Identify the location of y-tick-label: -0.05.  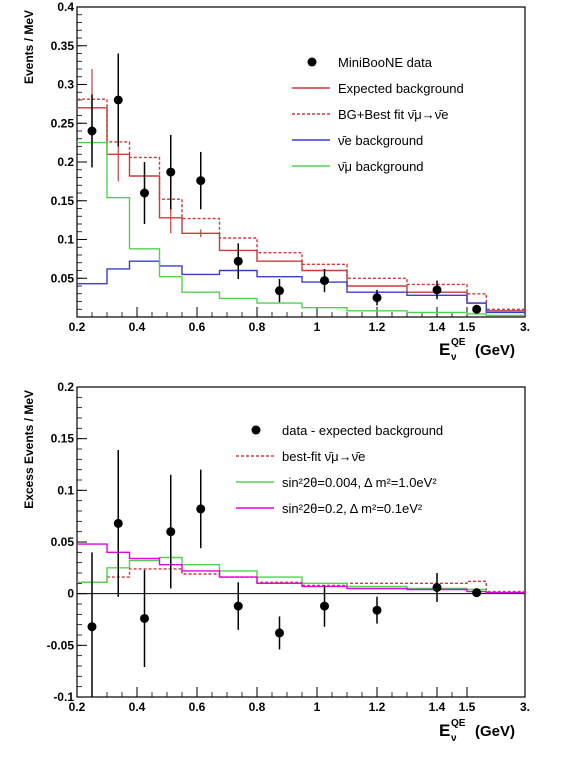
(61, 645).